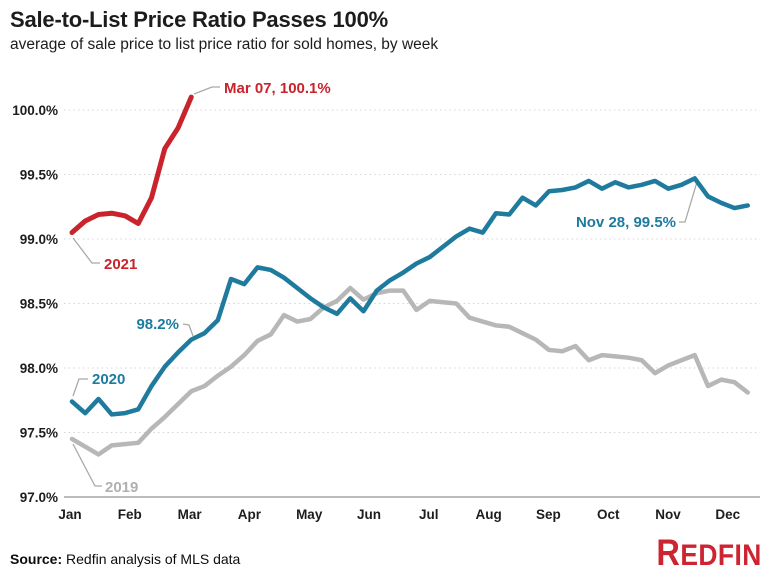 The image size is (768, 576). Describe the element at coordinates (548, 514) in the screenshot. I see `x-tick-label-sep: Sep` at that location.